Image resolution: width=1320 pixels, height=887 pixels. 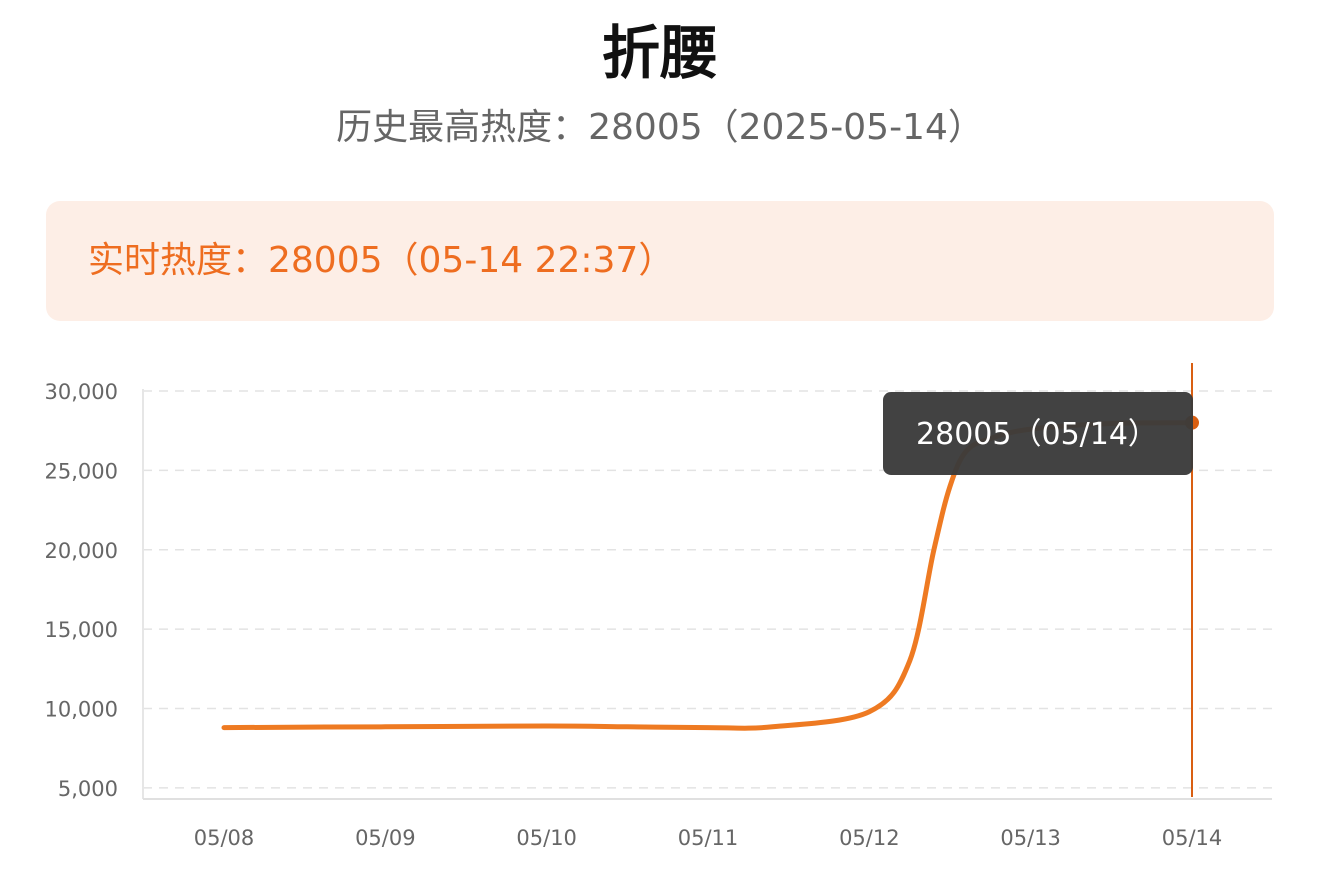 I want to click on x-tick-label: 05/14, so click(x=1192, y=838).